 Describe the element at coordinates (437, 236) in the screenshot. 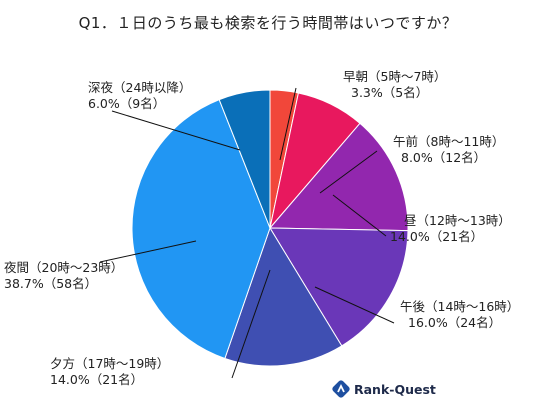

I see `label-hiru-value: 14.0%（21名）` at that location.